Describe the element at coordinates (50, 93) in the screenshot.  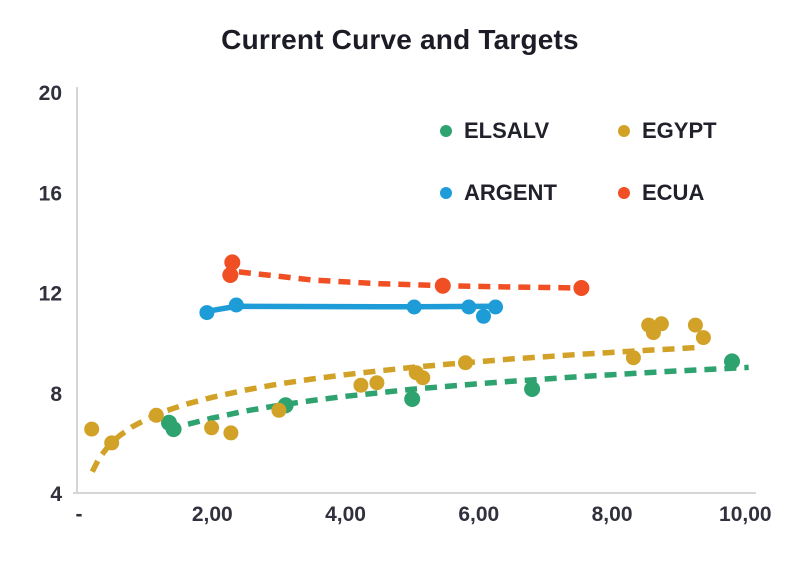
I see `y-tick-label: 20` at that location.